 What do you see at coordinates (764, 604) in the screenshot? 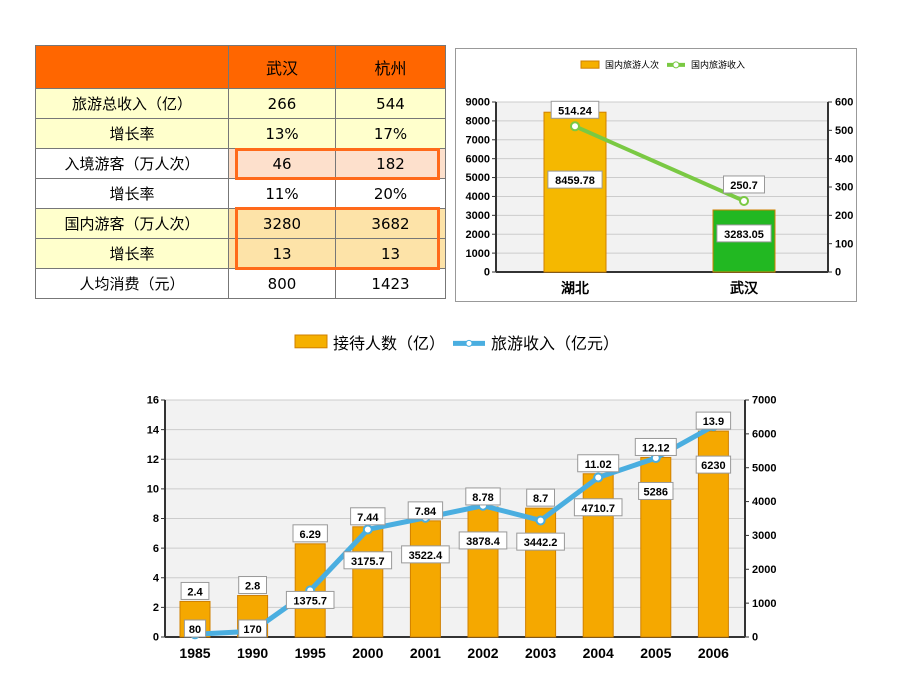
I see `y-right-tick-label: 1000` at bounding box center [764, 604].